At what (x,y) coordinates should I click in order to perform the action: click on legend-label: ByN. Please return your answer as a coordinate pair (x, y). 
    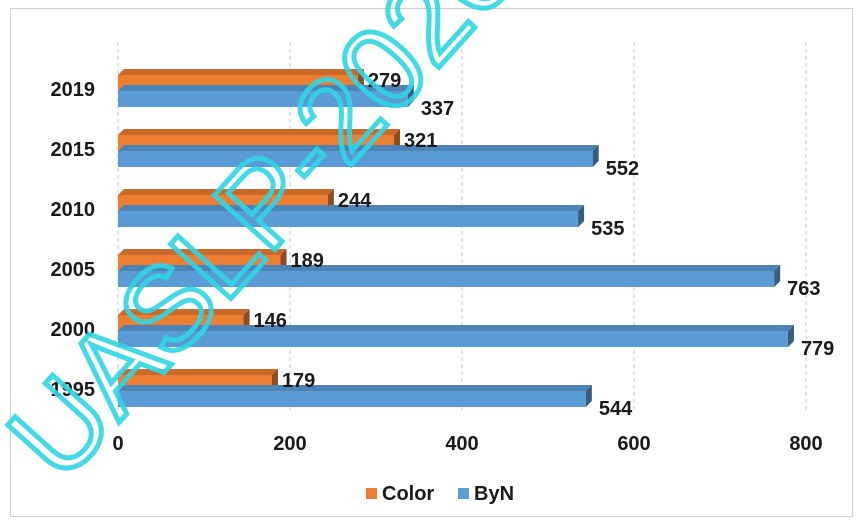
    Looking at the image, I should click on (494, 494).